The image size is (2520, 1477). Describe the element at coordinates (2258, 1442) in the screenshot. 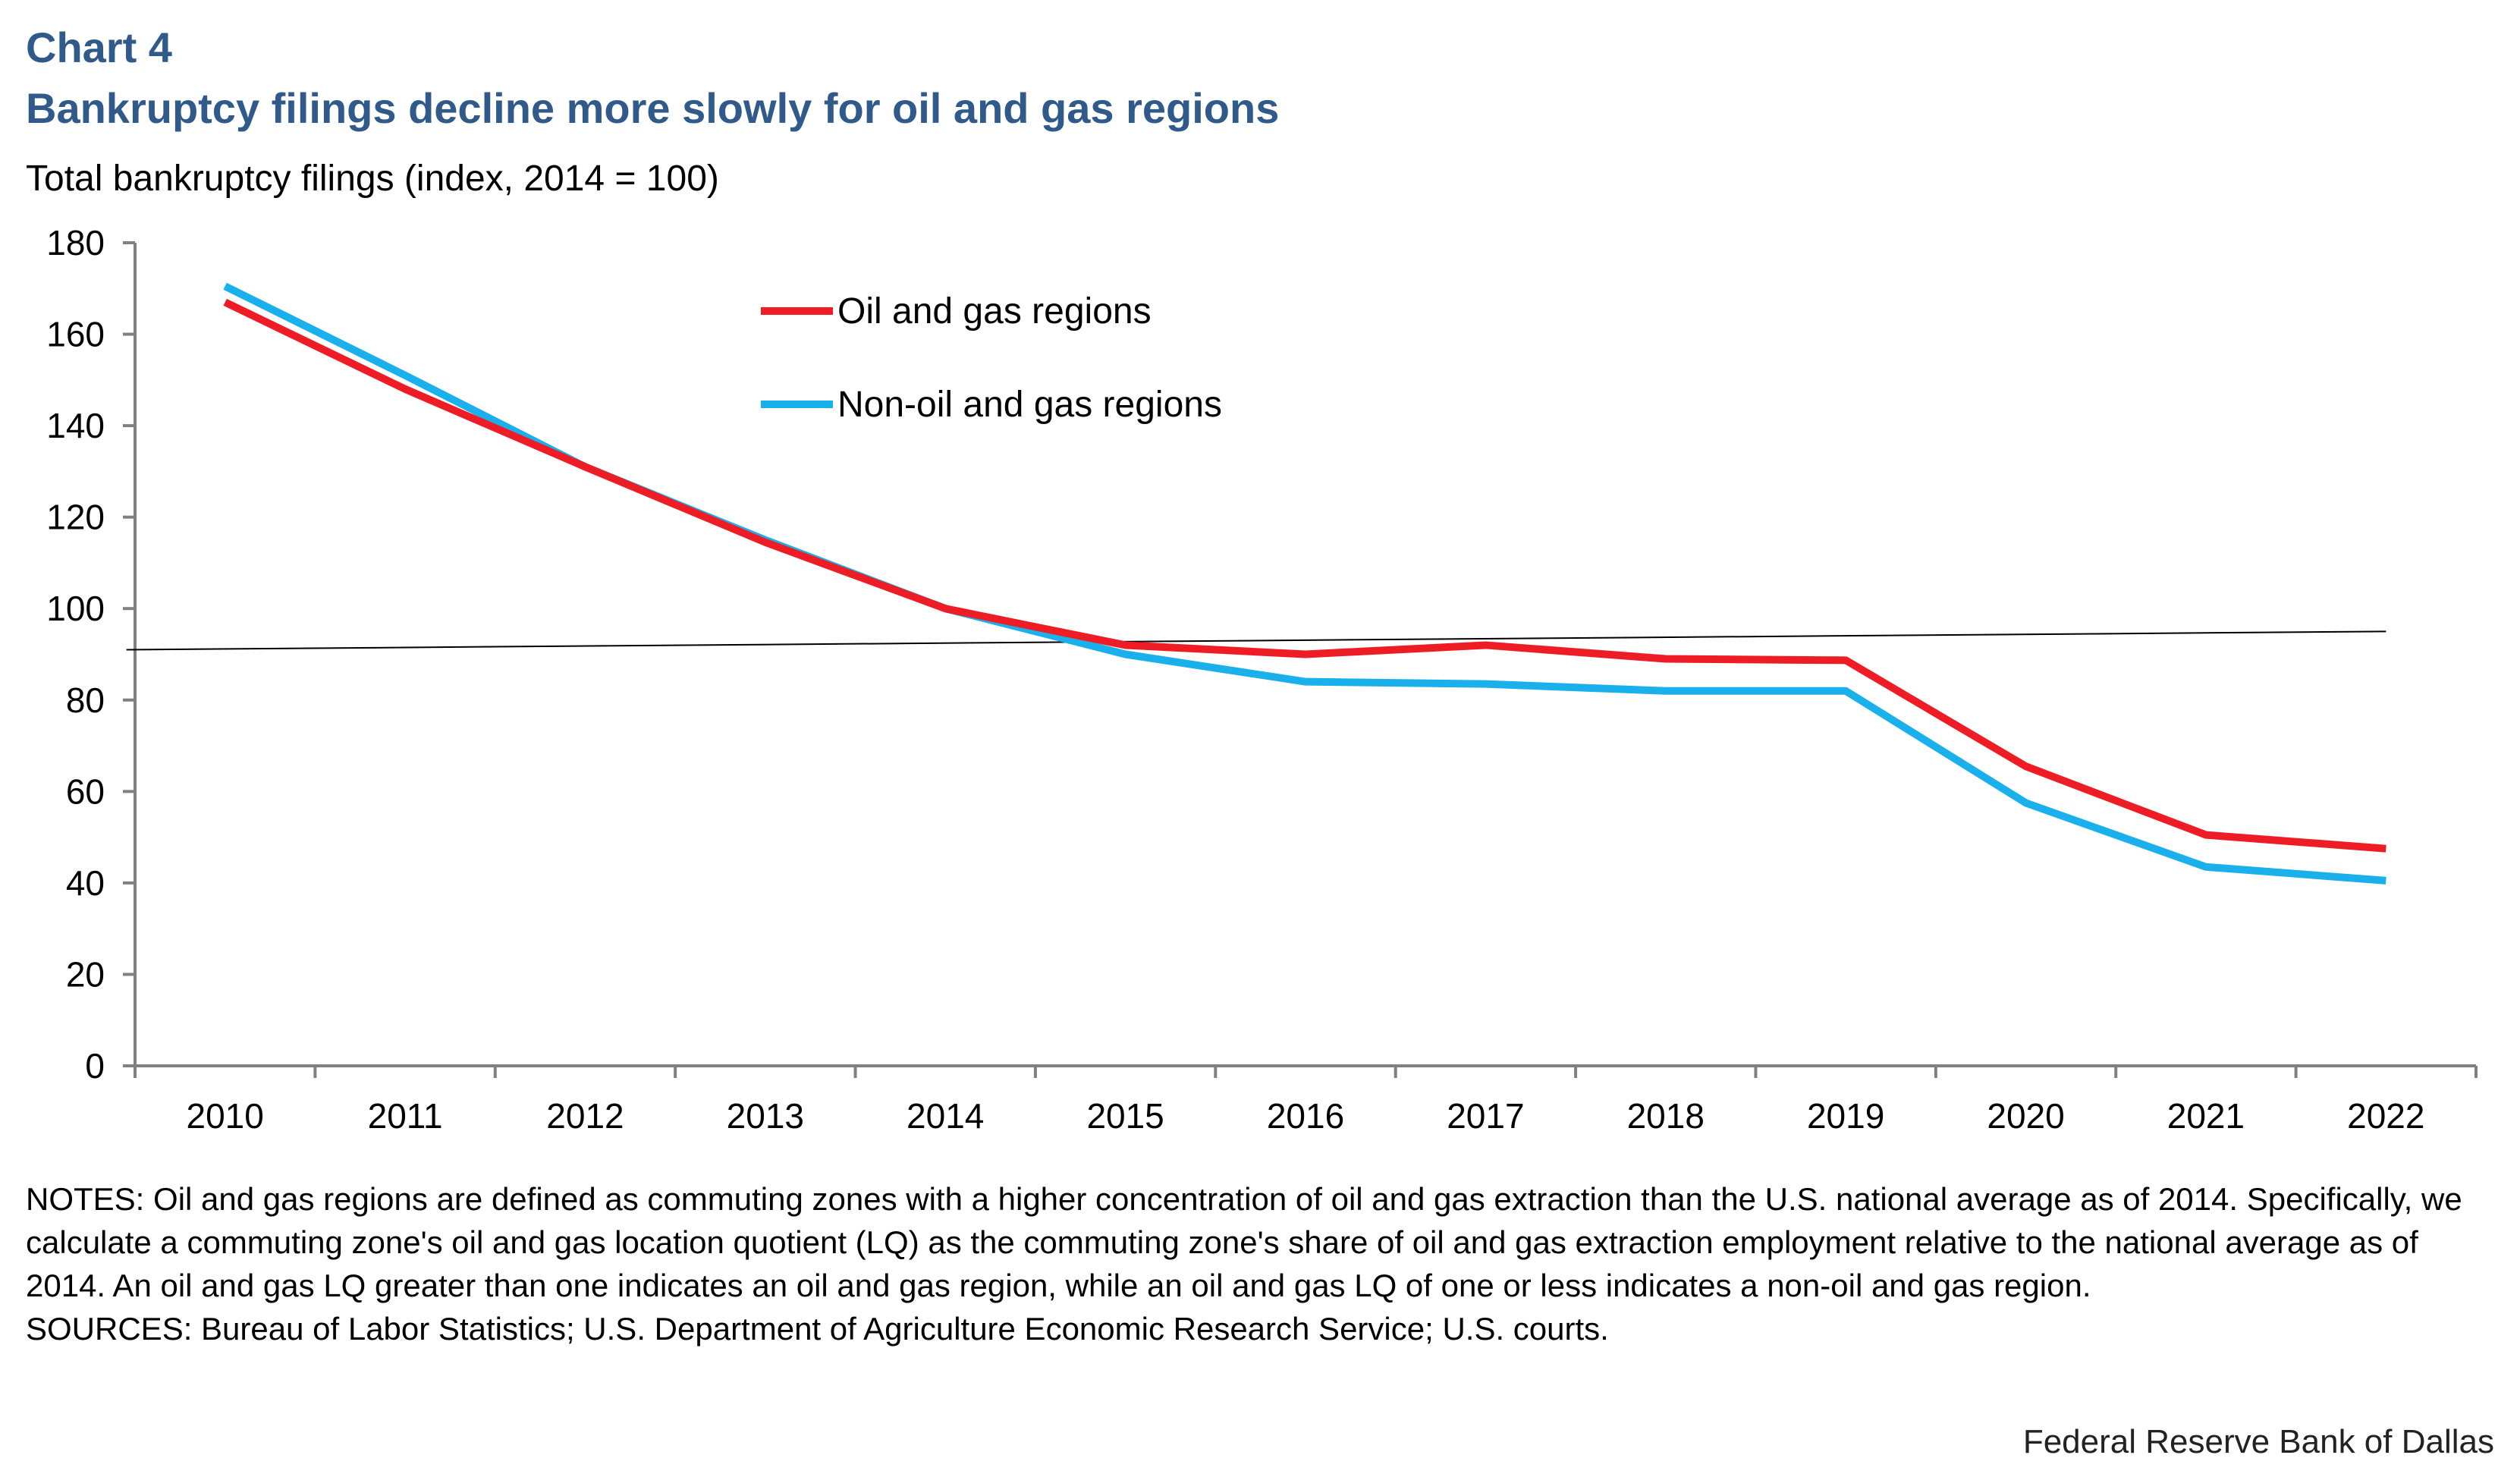

I see `source-credit: Federal Reserve Bank of Dallas` at that location.